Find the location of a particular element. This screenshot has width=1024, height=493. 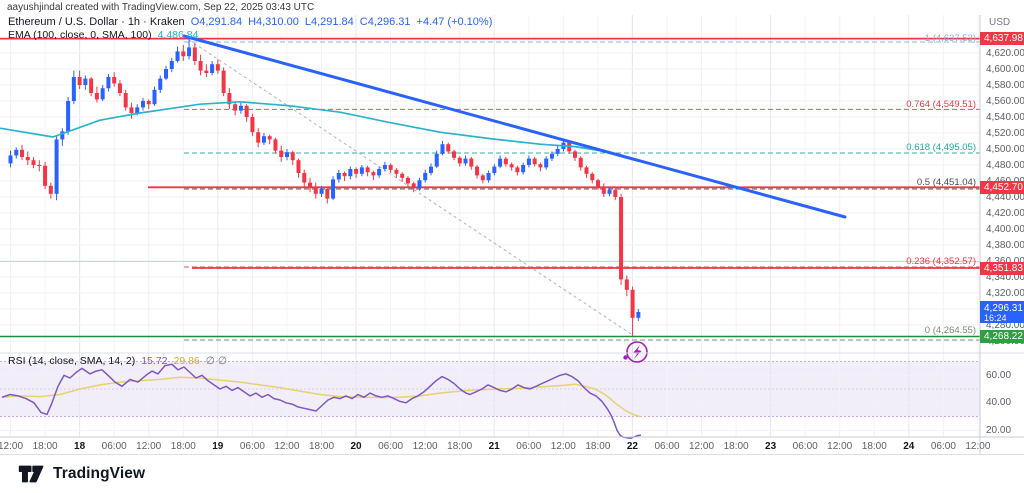

price-tick-label: 4,420.00 is located at coordinates (1005, 213).